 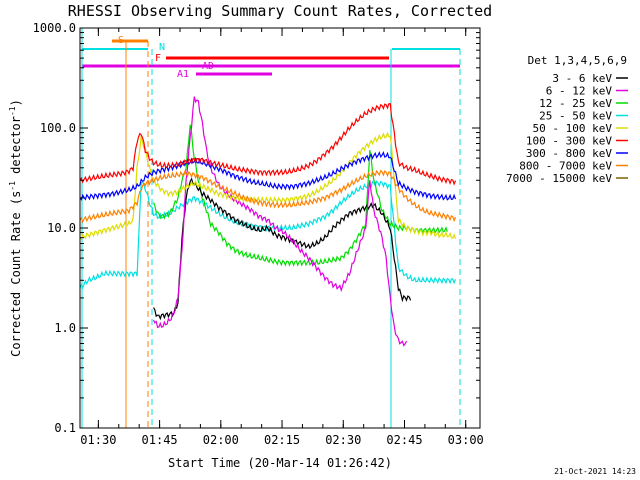 I want to click on series-line-12to25keV, so click(x=300, y=195).